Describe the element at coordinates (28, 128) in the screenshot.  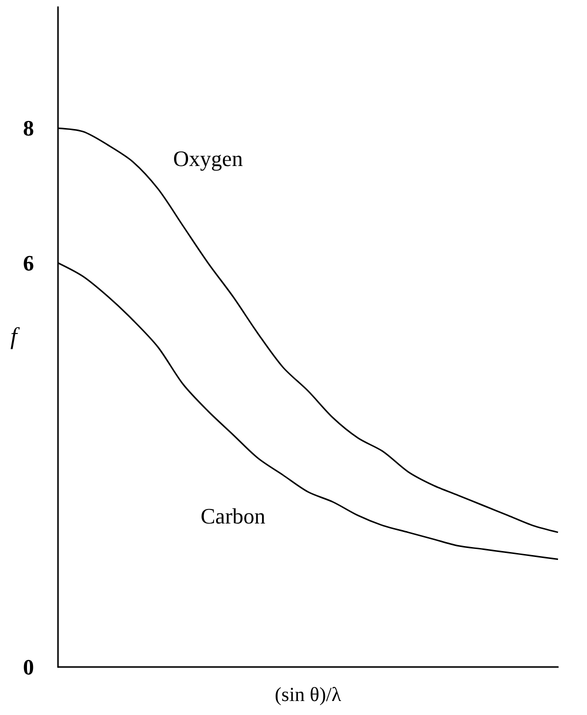
I see `y-tick-label: 8` at that location.